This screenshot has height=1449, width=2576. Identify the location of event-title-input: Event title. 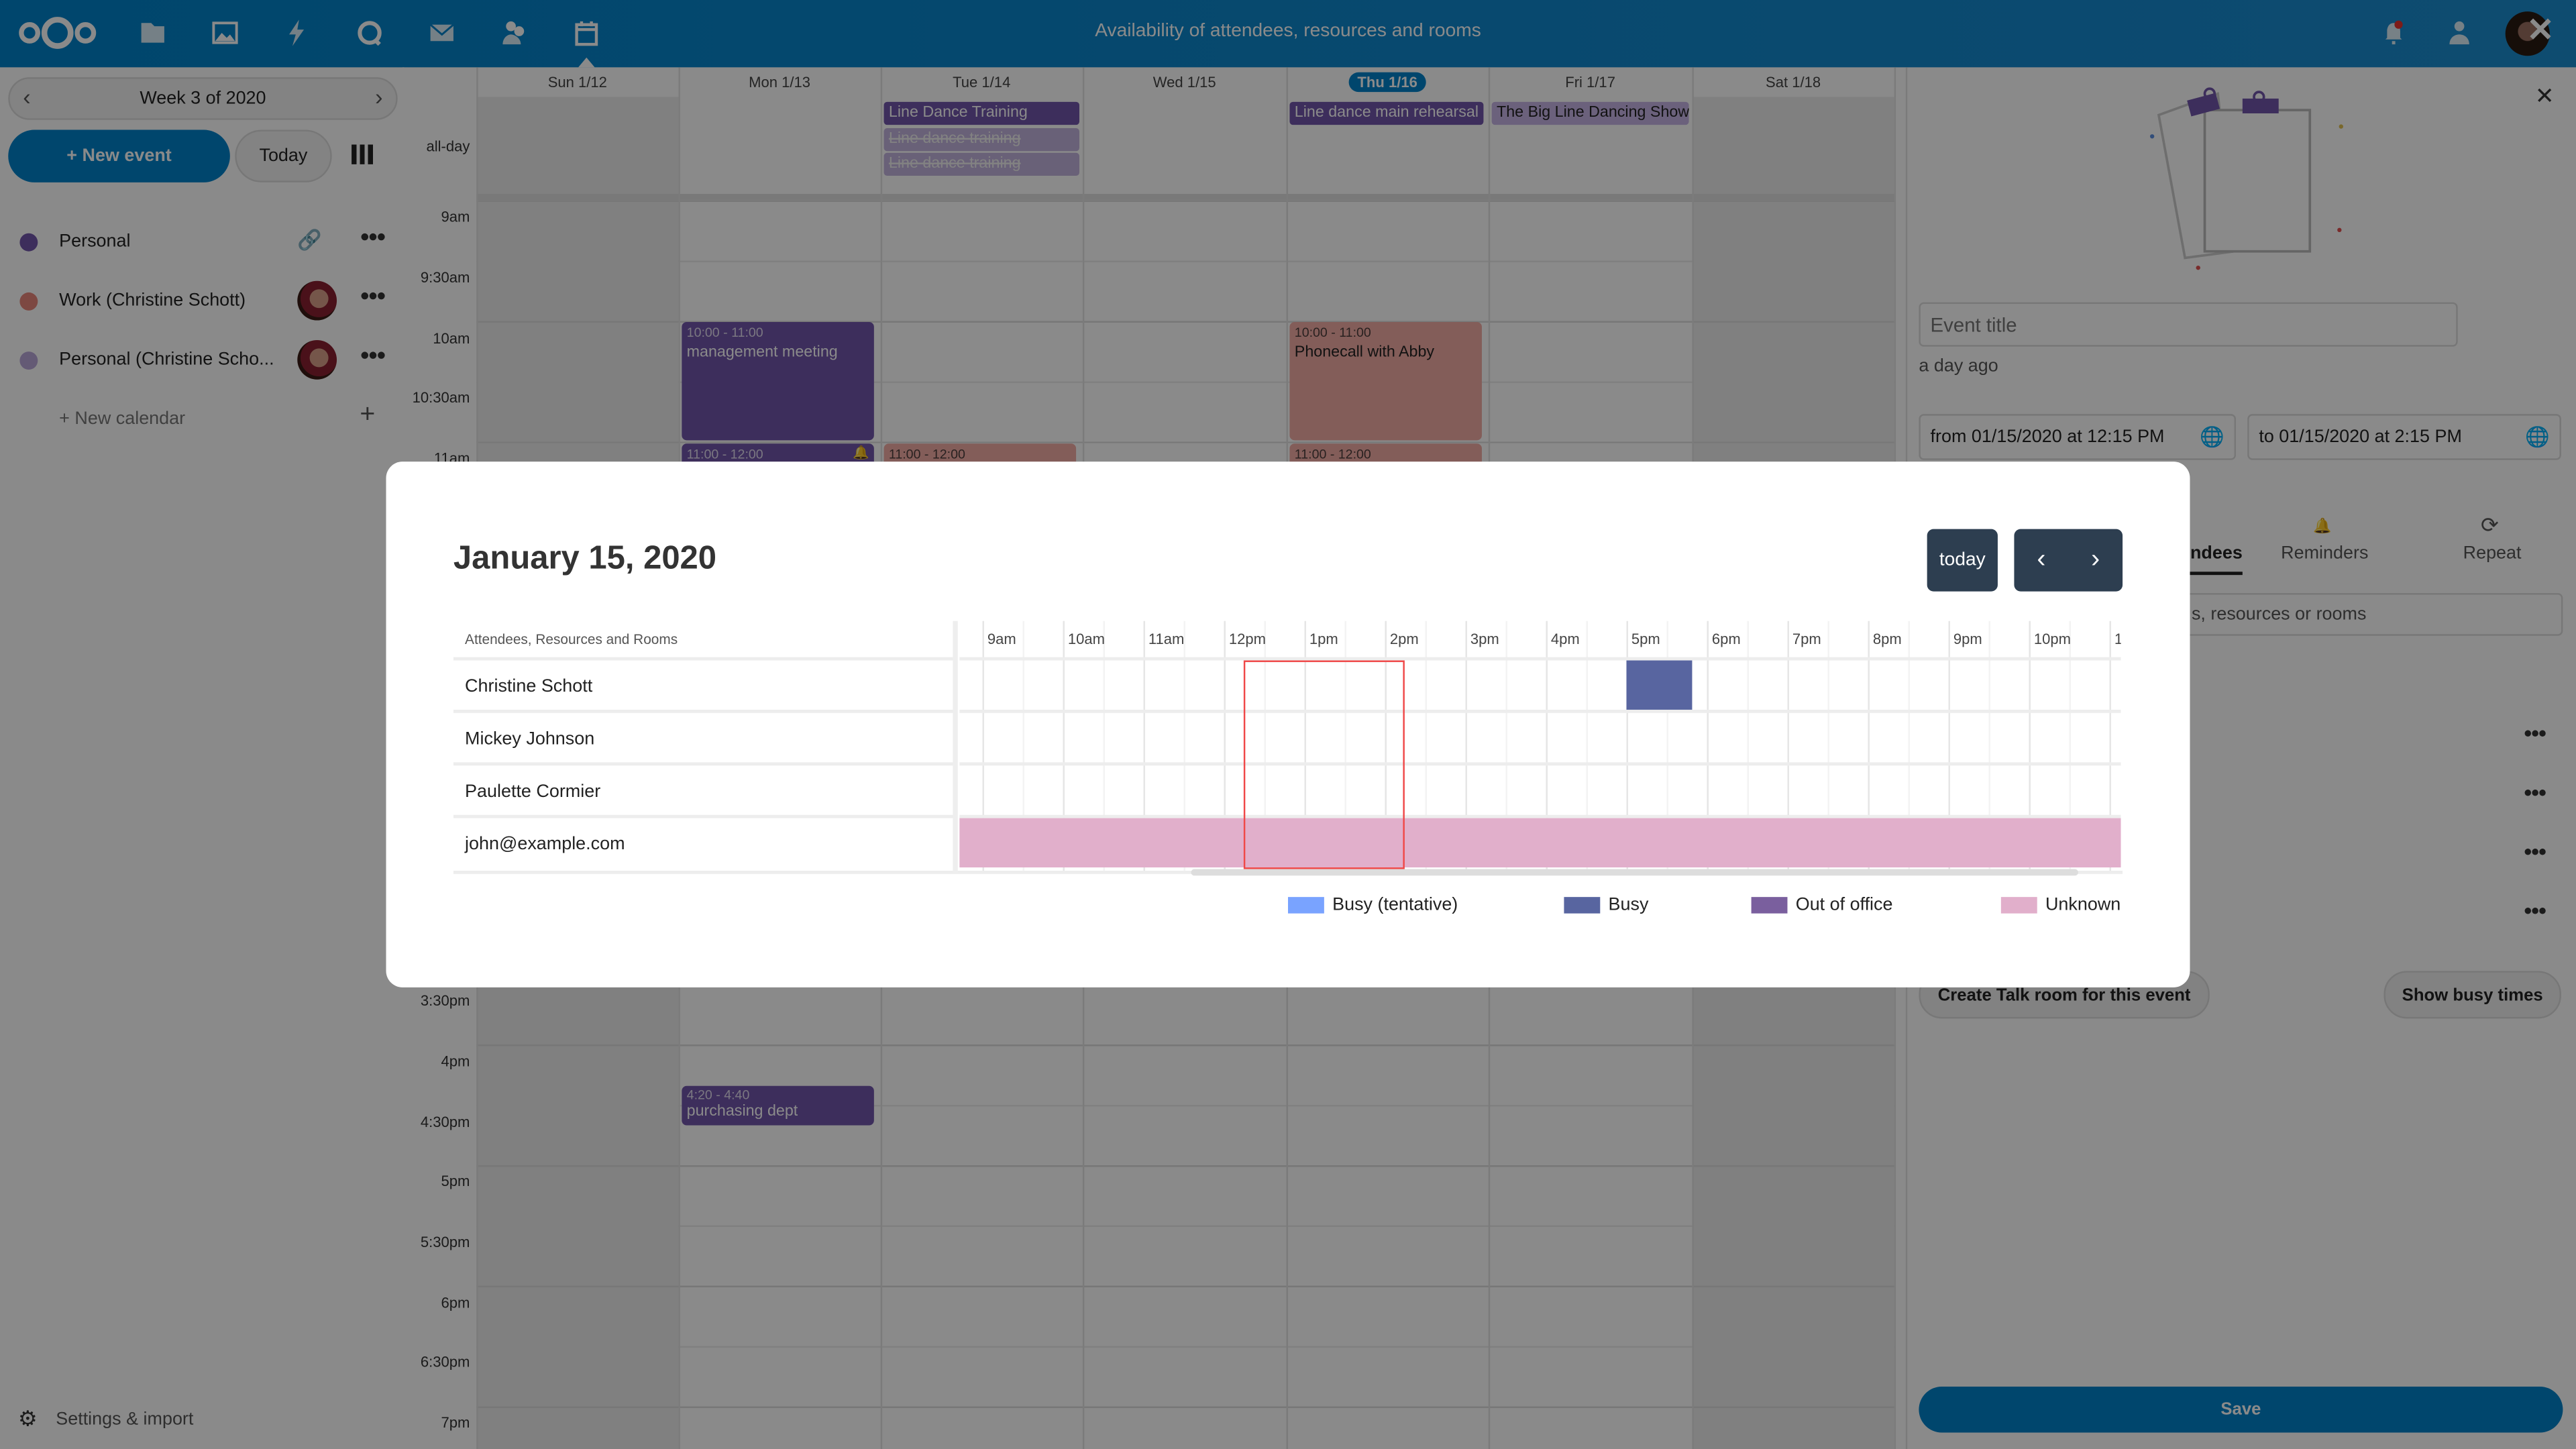
(2188, 324).